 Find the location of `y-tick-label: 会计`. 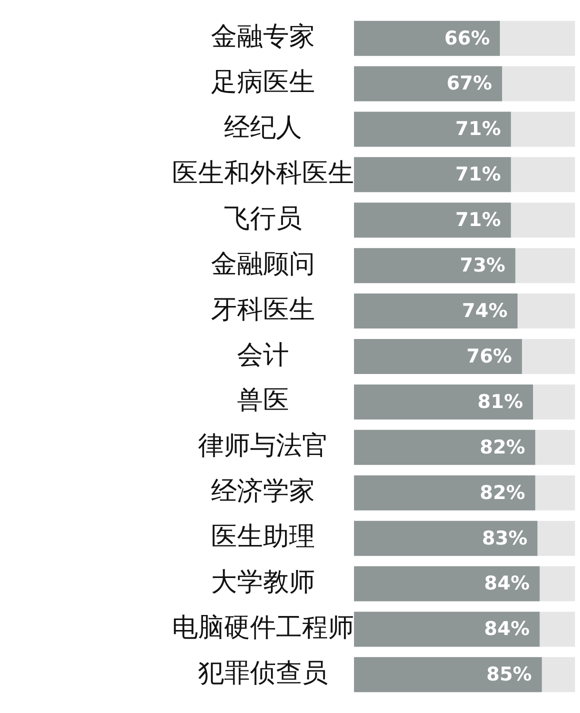

y-tick-label: 会计 is located at coordinates (263, 355).